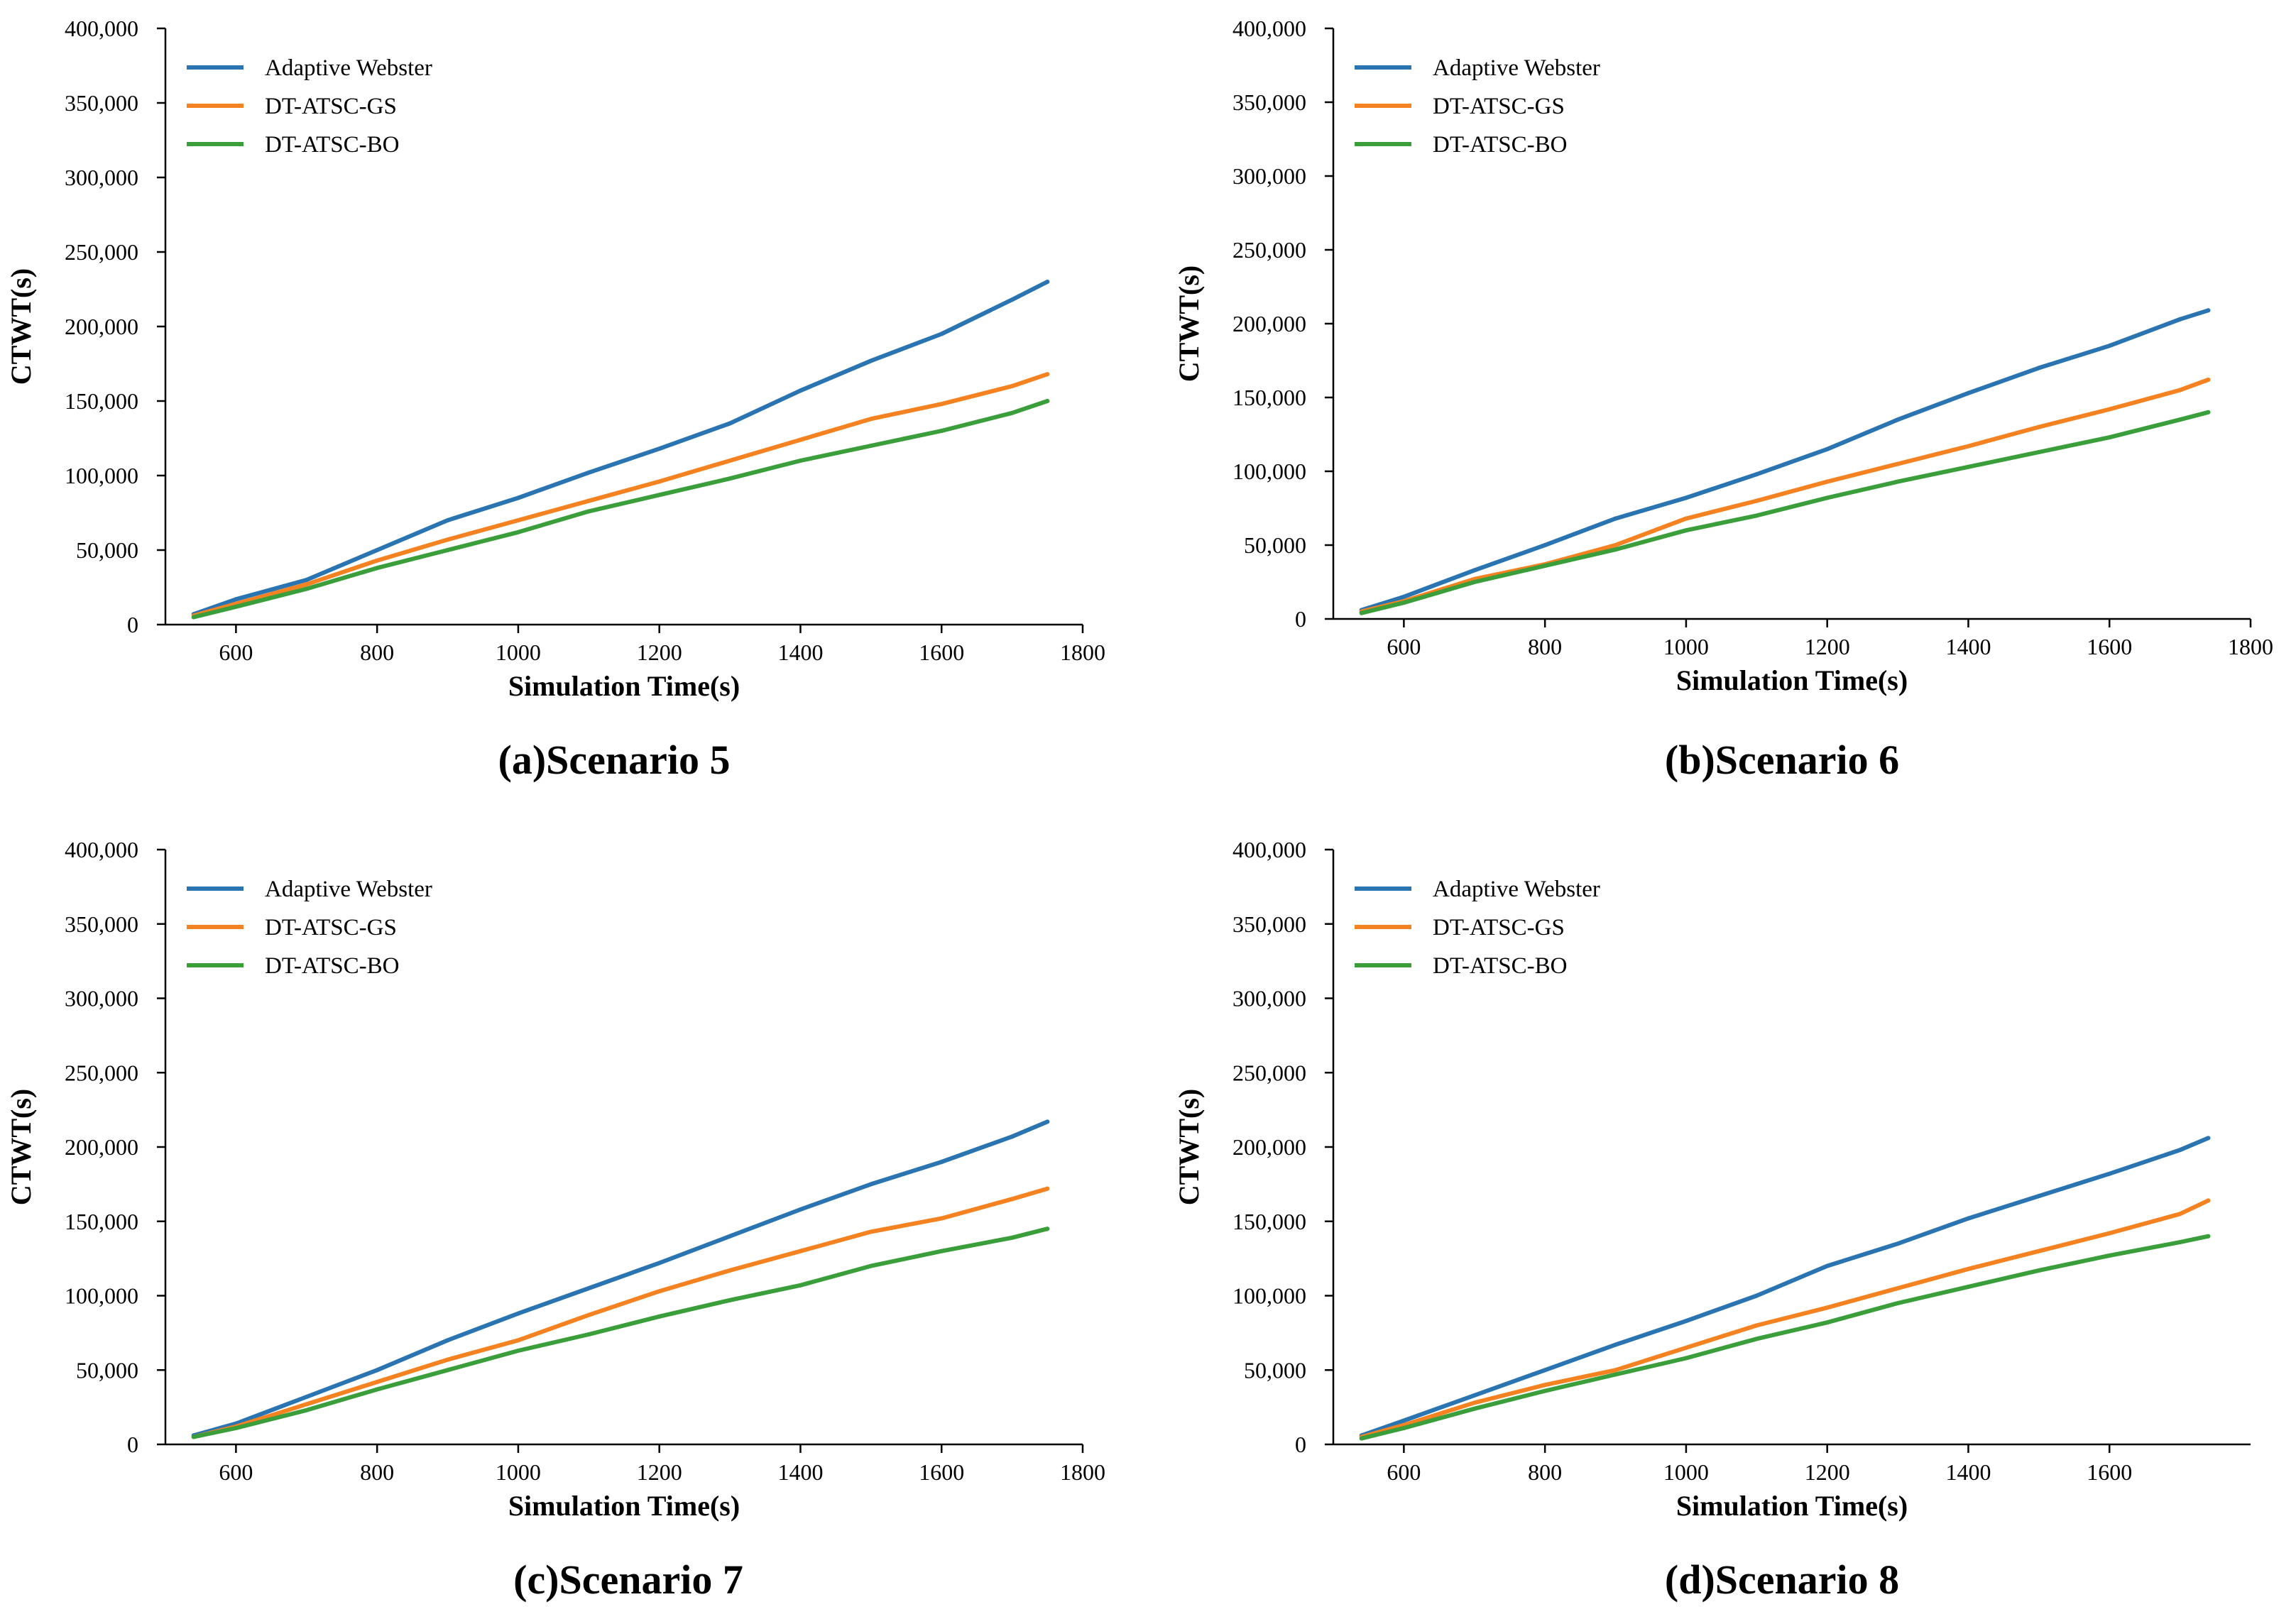  I want to click on y-tick-label: 200,000, so click(102, 326).